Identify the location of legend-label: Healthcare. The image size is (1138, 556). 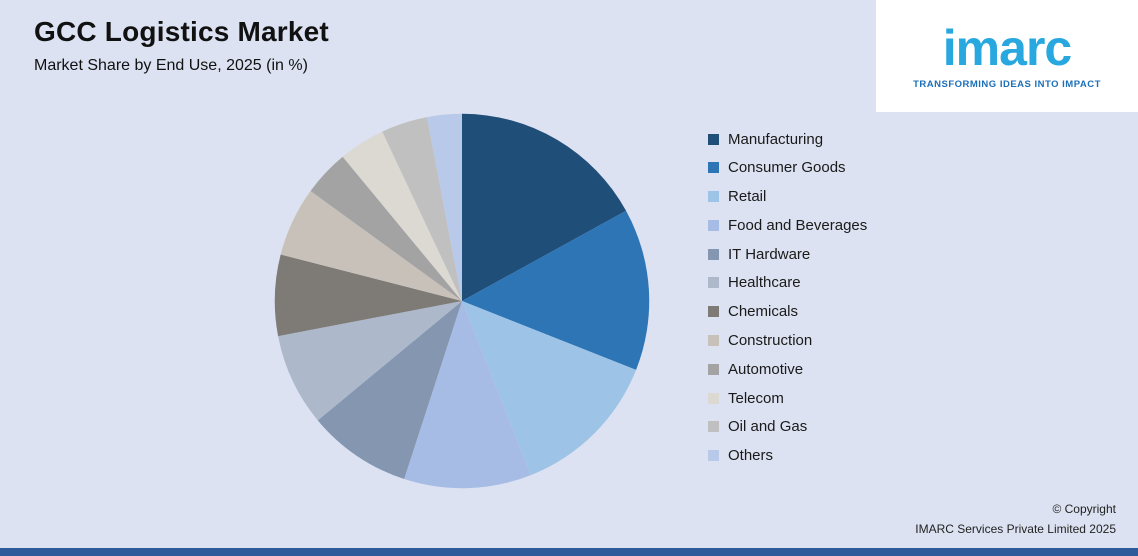
(764, 283).